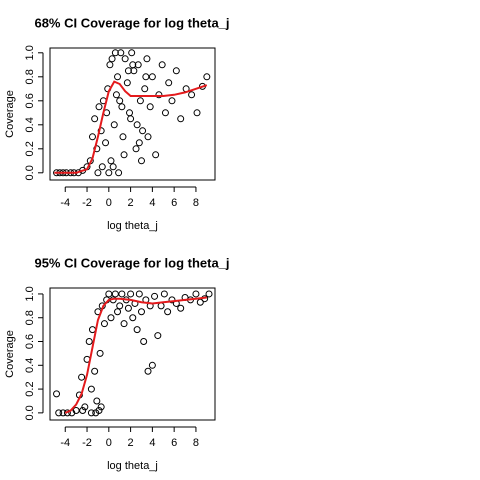 The image size is (480, 480). What do you see at coordinates (65, 203) in the screenshot?
I see `x-tick-label: -4` at bounding box center [65, 203].